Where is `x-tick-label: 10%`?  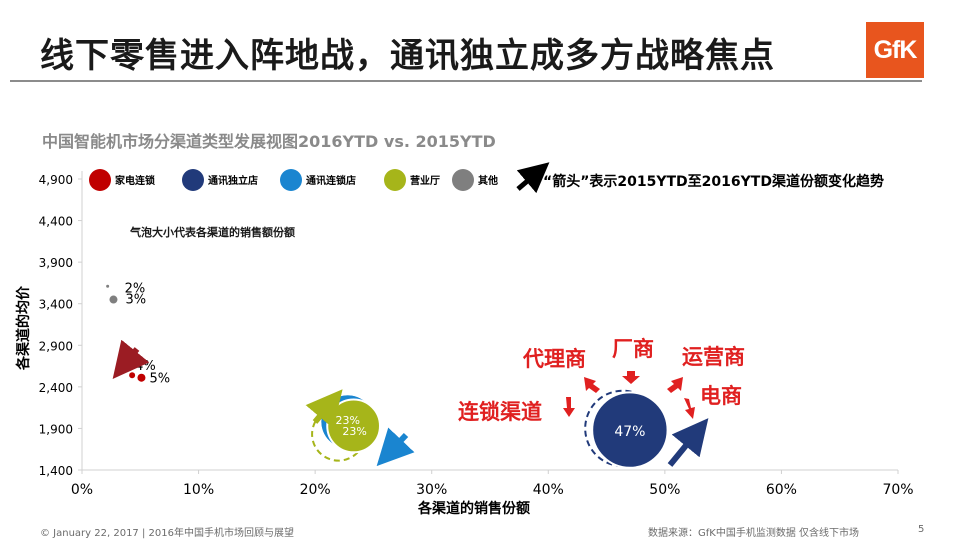 x-tick-label: 10% is located at coordinates (198, 490).